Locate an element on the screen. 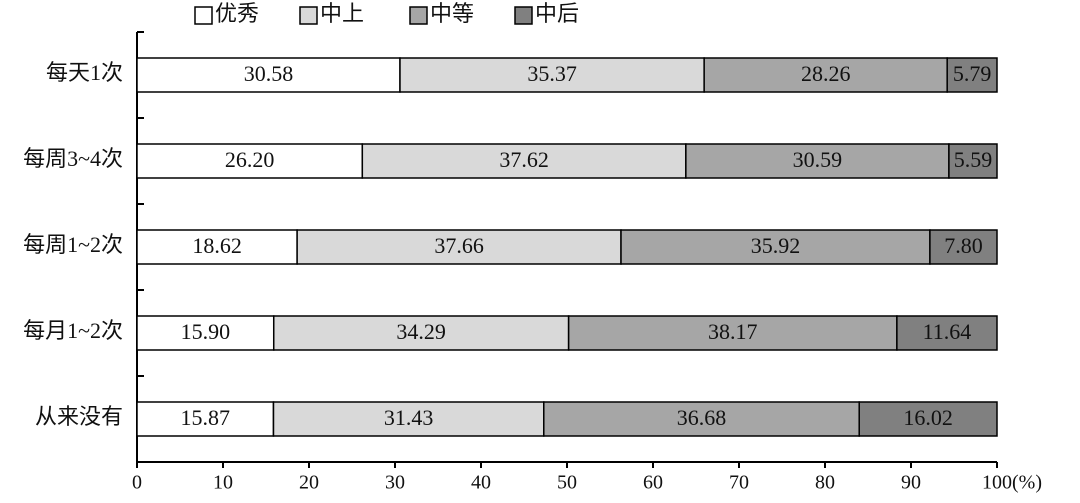 Image resolution: width=1080 pixels, height=503 pixels. y-tick-label: 每月1~2次 is located at coordinates (73, 330).